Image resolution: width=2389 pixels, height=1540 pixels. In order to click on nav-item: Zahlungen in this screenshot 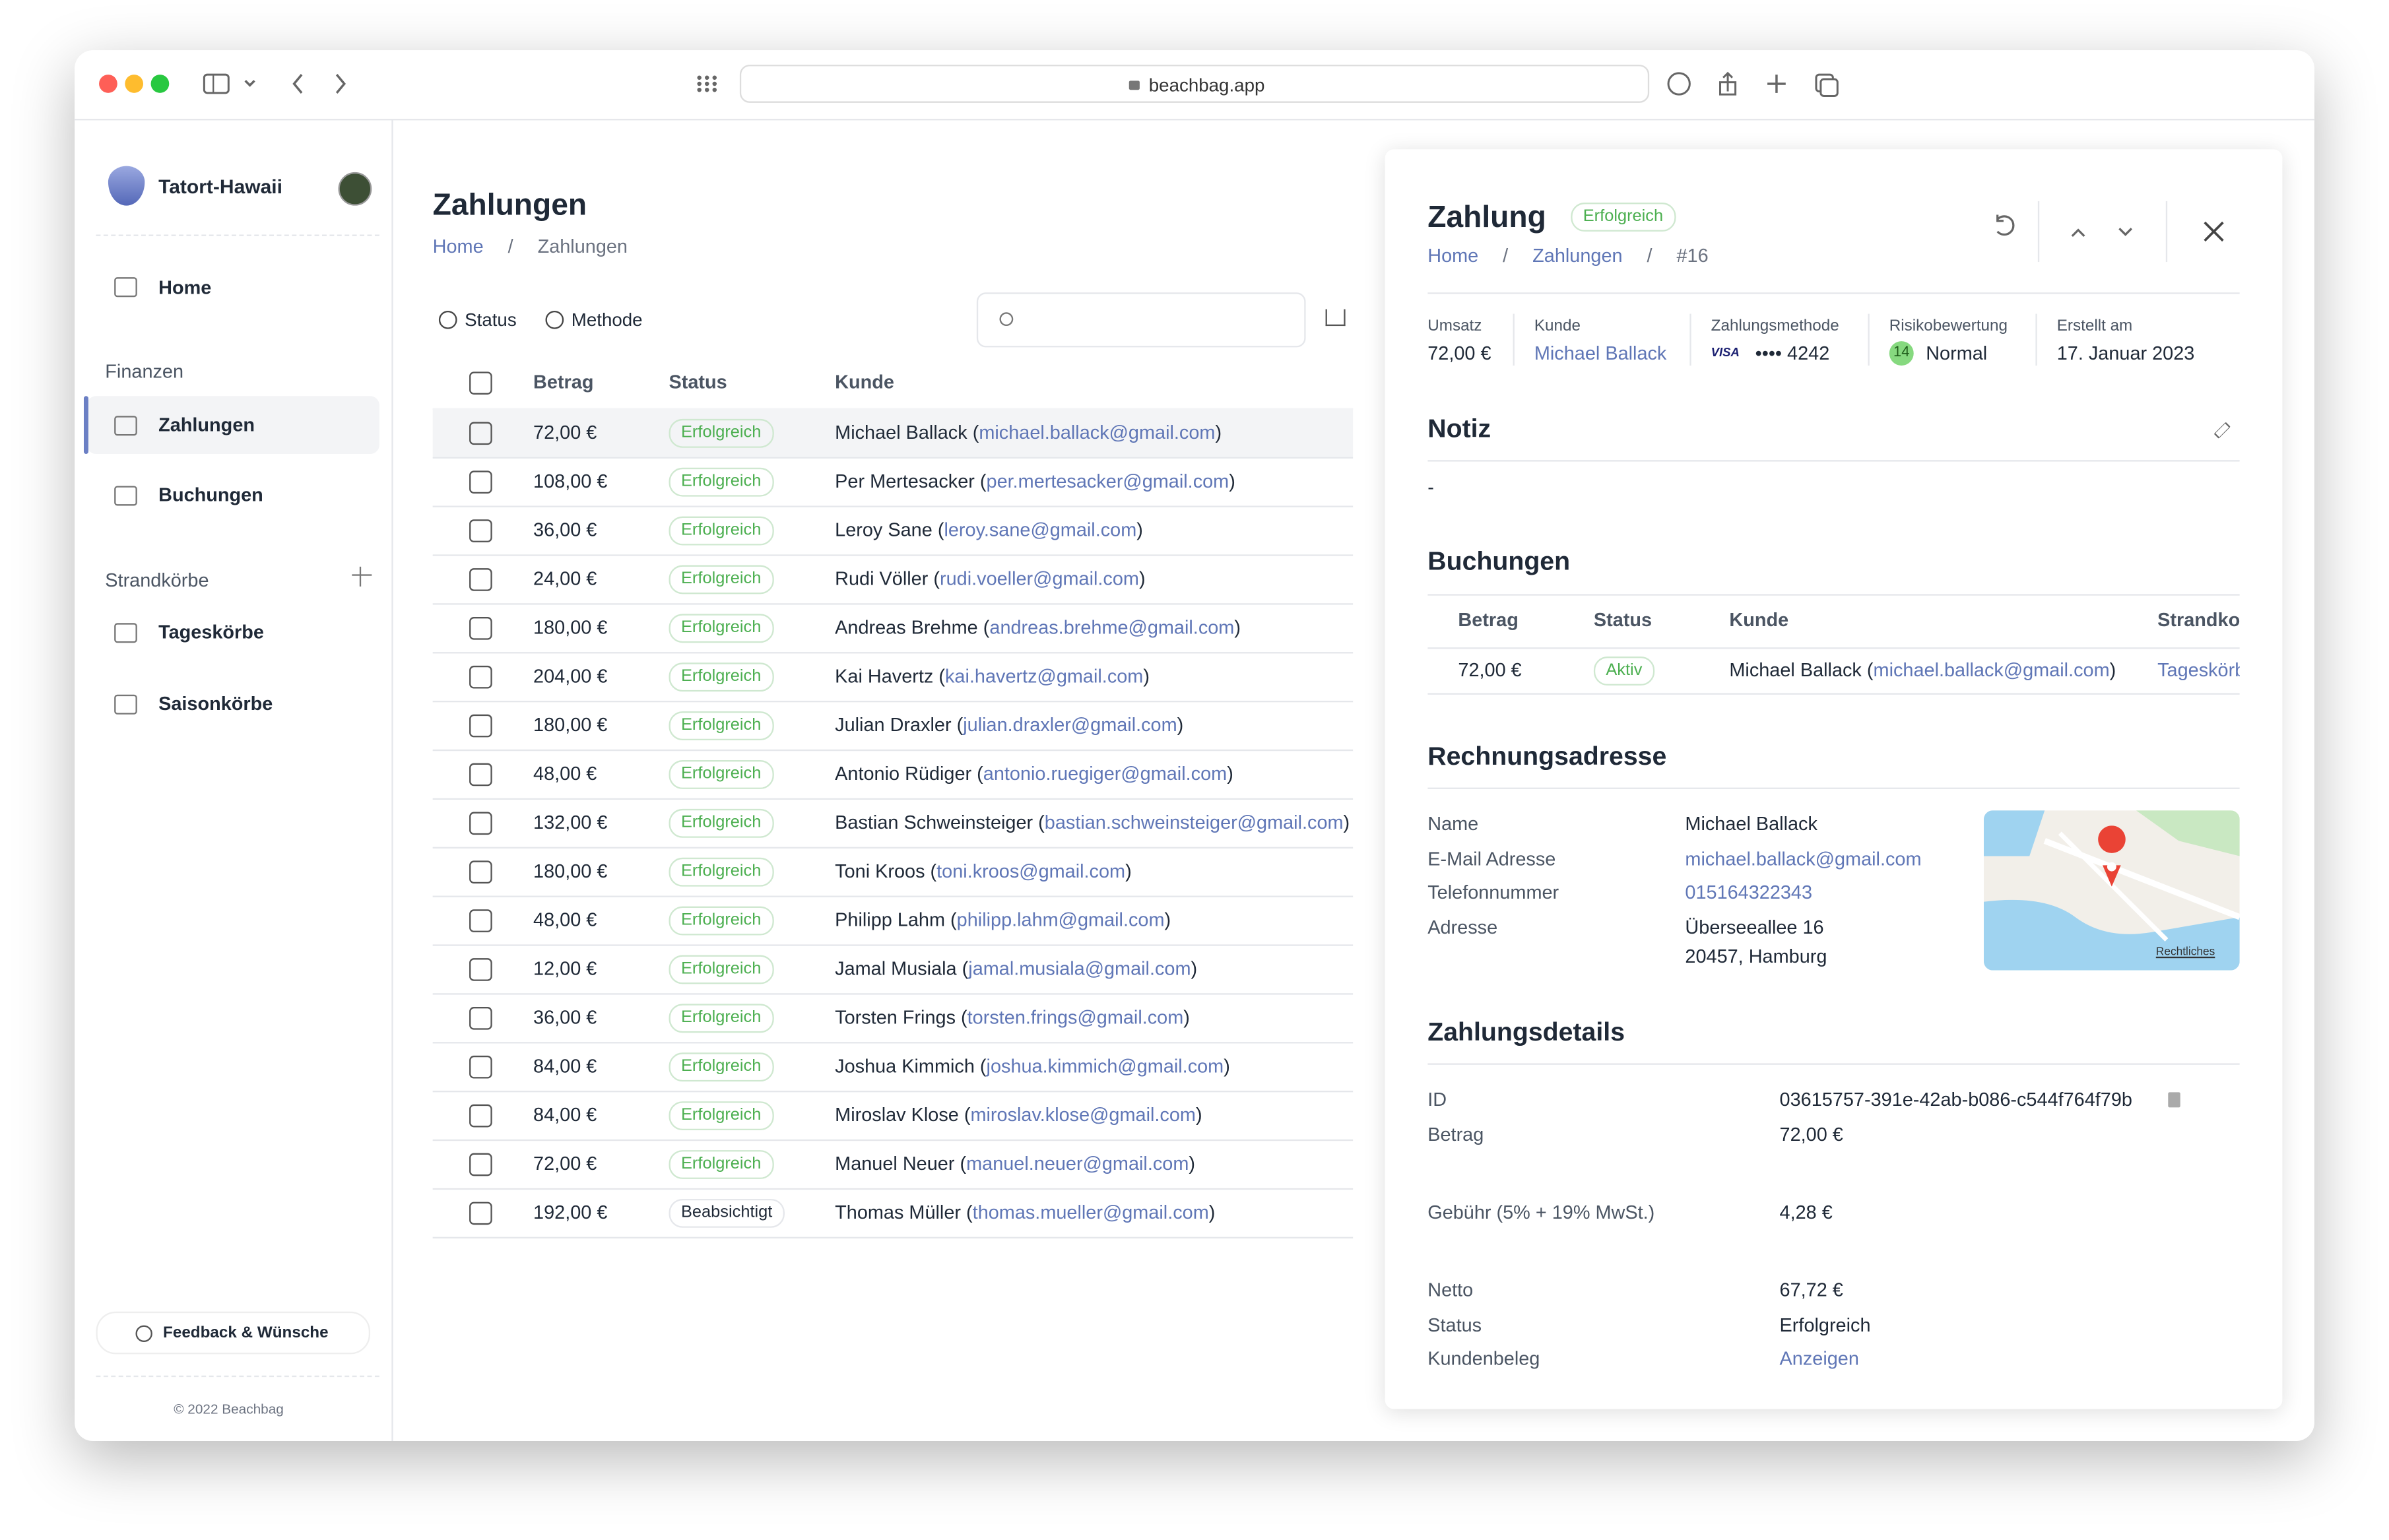, I will do `click(206, 425)`.